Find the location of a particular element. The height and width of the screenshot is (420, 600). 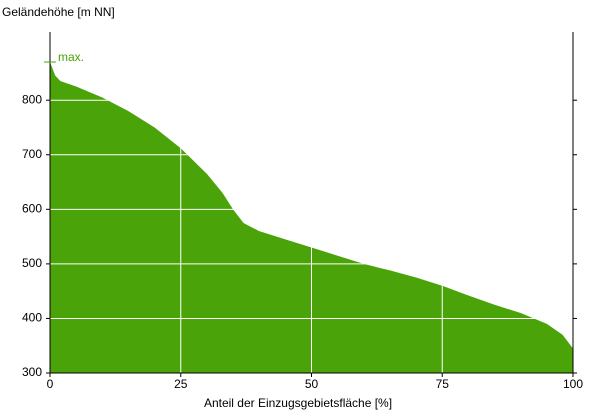

x-tick-label: 25 is located at coordinates (181, 384).